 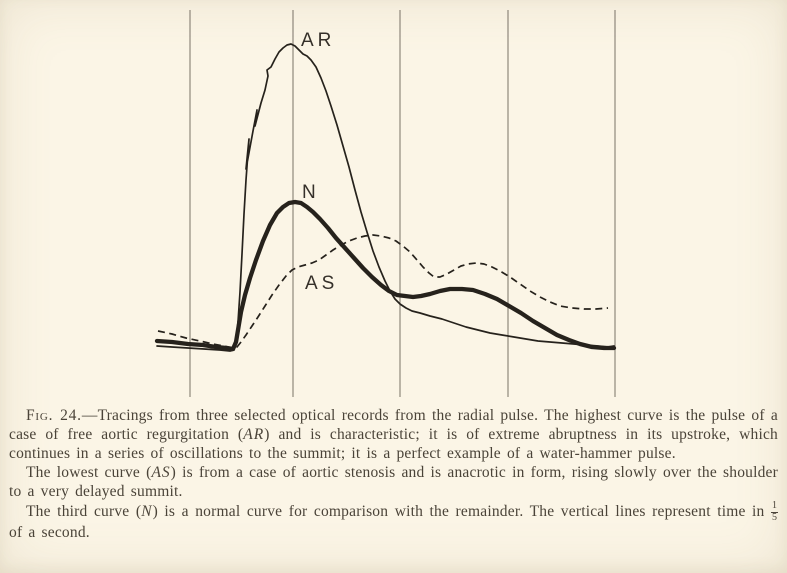 What do you see at coordinates (161, 472) in the screenshot?
I see `curve-abbrev-as: AS` at bounding box center [161, 472].